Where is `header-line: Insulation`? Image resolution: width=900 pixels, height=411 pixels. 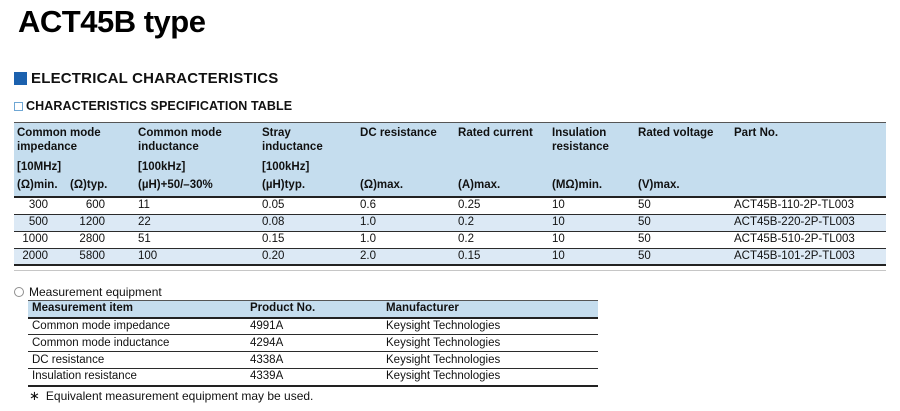
header-line: Insulation is located at coordinates (579, 133).